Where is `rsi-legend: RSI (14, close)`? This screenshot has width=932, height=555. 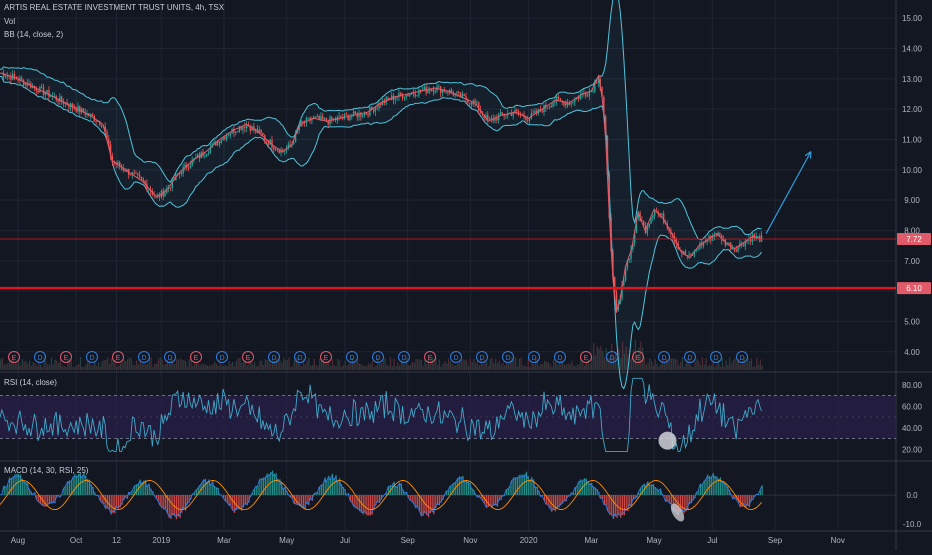
rsi-legend: RSI (14, close) is located at coordinates (30, 382).